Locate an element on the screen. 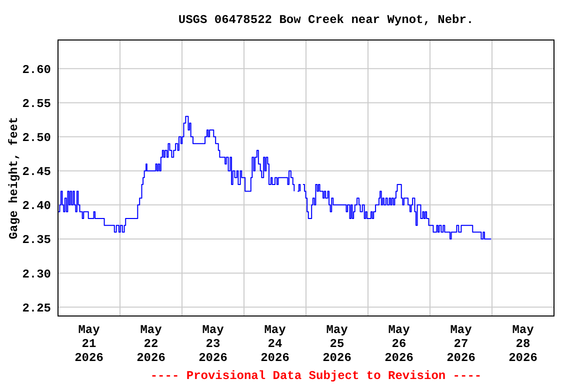 The width and height of the screenshot is (576, 384). y-tick-label: 2.60 is located at coordinates (36, 69).